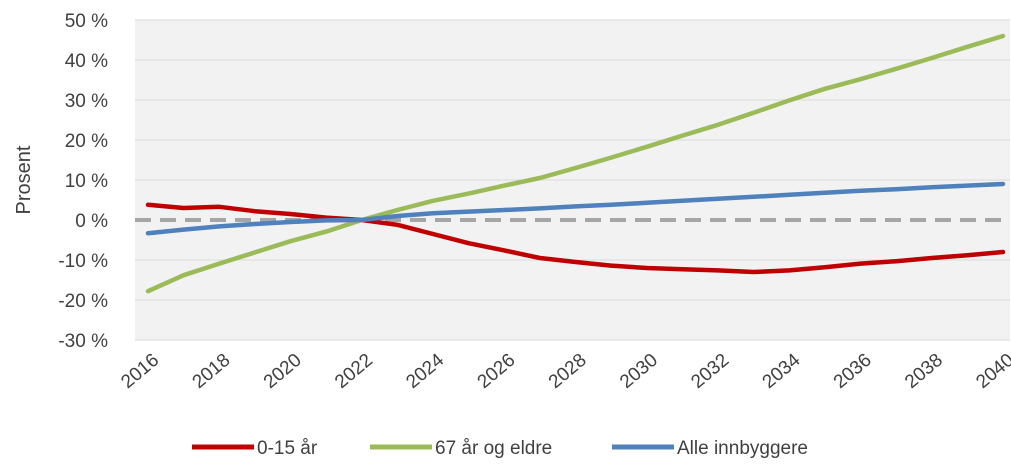 This screenshot has height=467, width=1011. What do you see at coordinates (639, 371) in the screenshot?
I see `x-tick-label: 2030` at bounding box center [639, 371].